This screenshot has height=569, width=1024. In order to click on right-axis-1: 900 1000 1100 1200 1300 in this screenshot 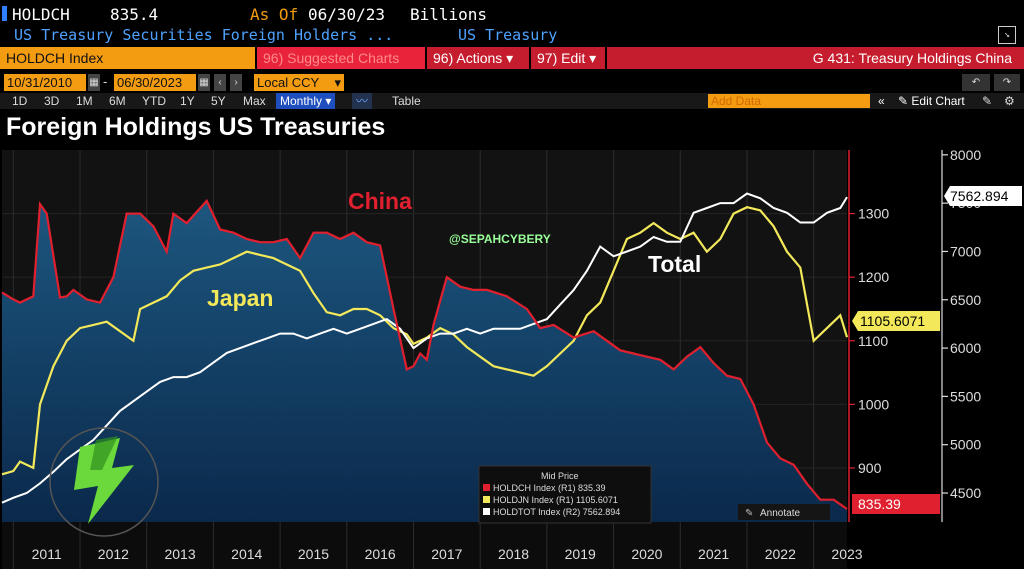, I will do `click(868, 336)`.